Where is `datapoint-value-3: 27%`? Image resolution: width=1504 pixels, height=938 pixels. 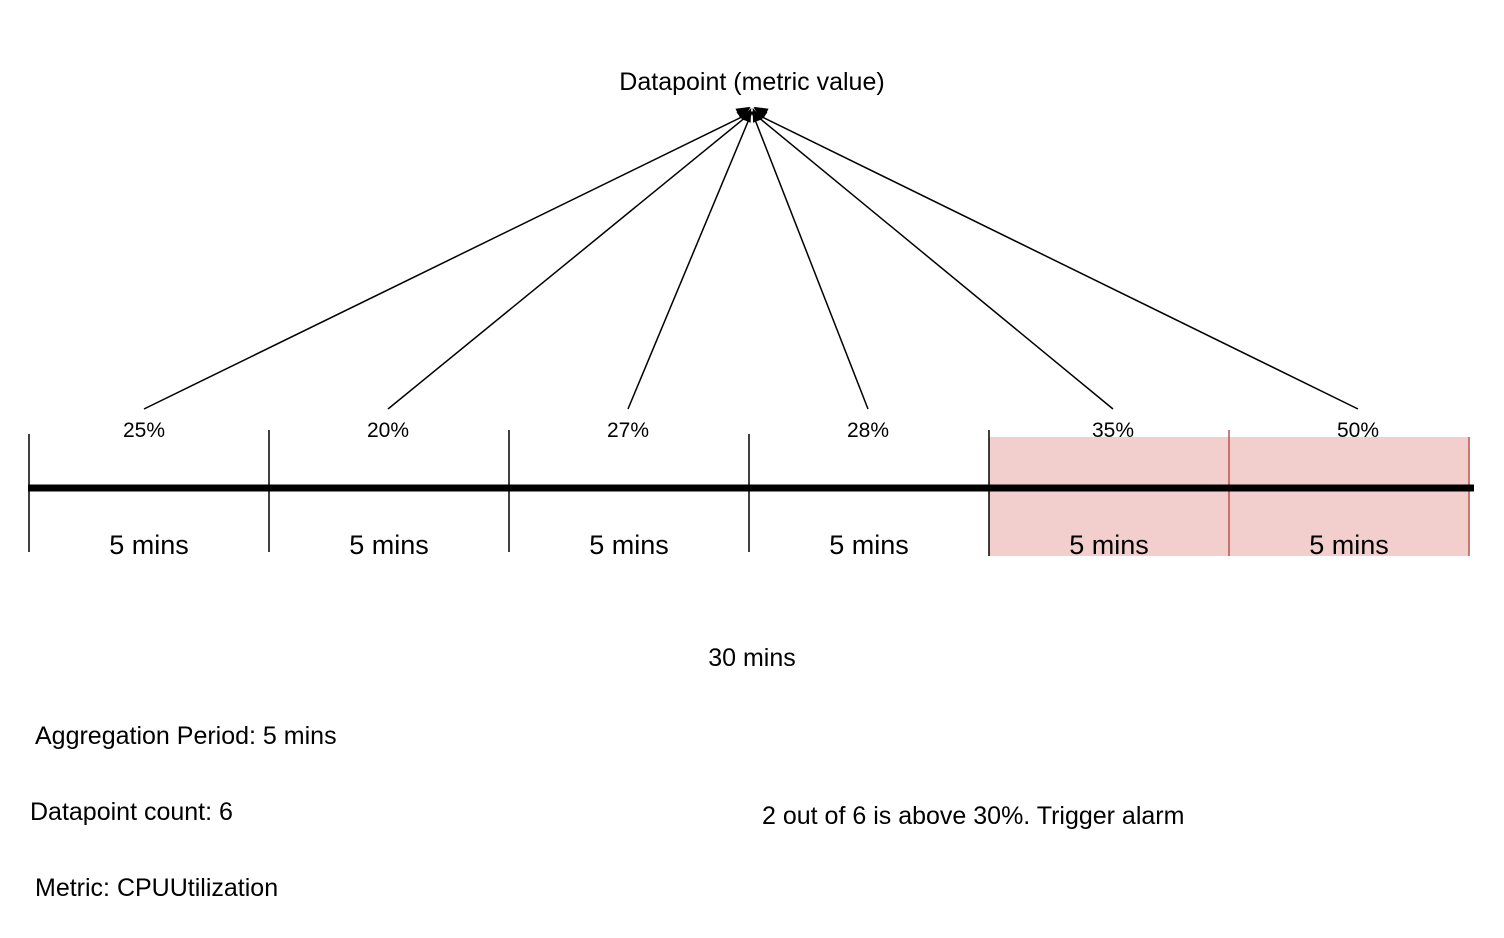
datapoint-value-3: 27% is located at coordinates (628, 430).